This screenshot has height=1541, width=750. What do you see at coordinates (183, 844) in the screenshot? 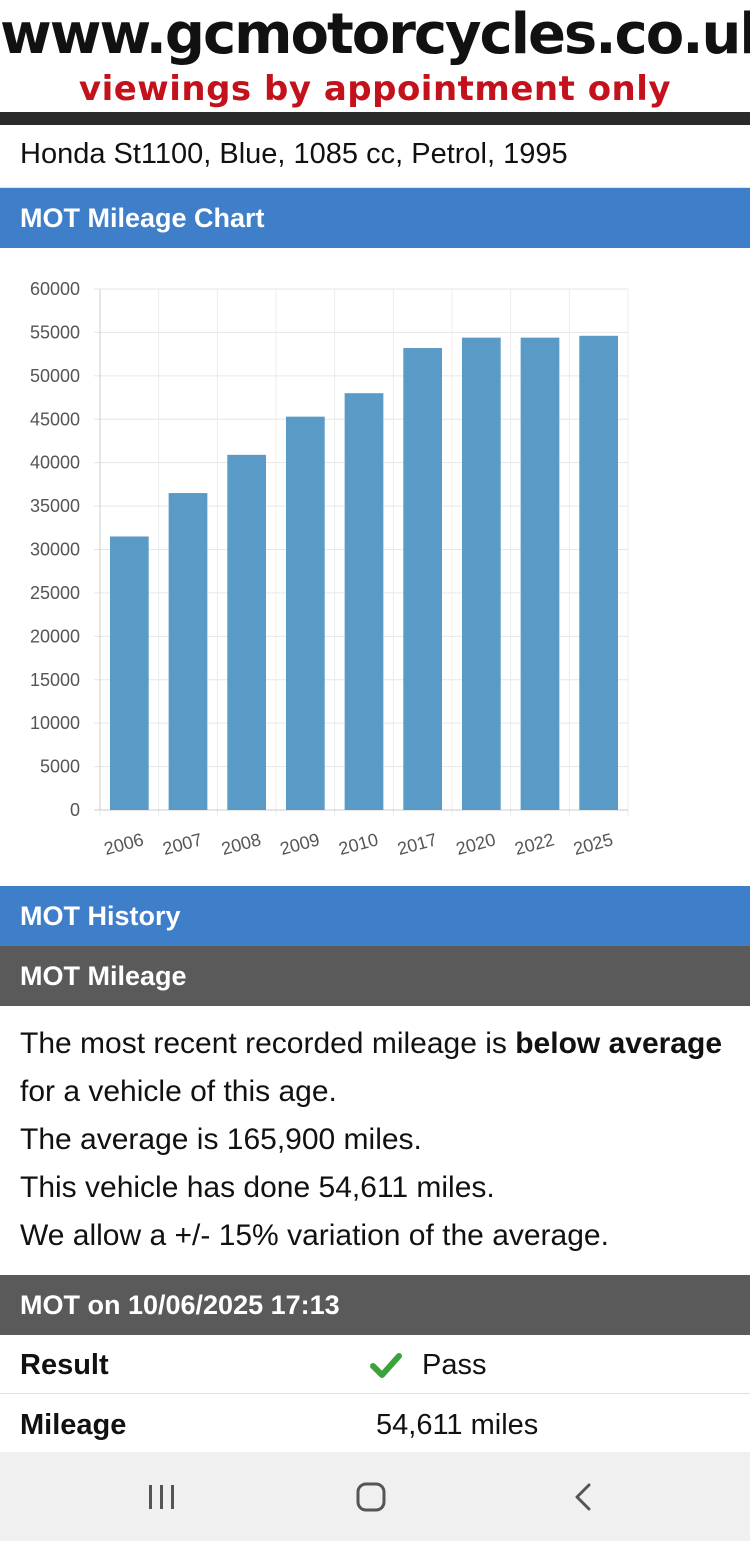
I see `x-tick-label: 2007` at bounding box center [183, 844].